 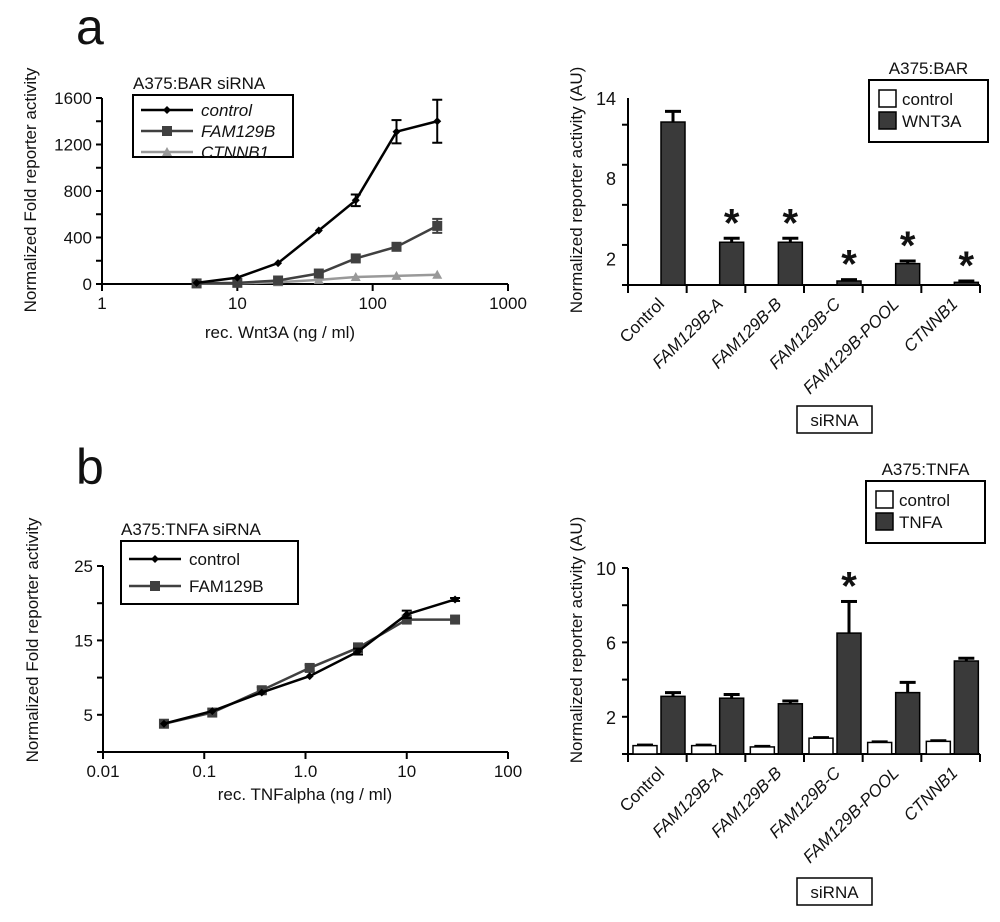 I want to click on y-tick-label: 1600, so click(x=73, y=98).